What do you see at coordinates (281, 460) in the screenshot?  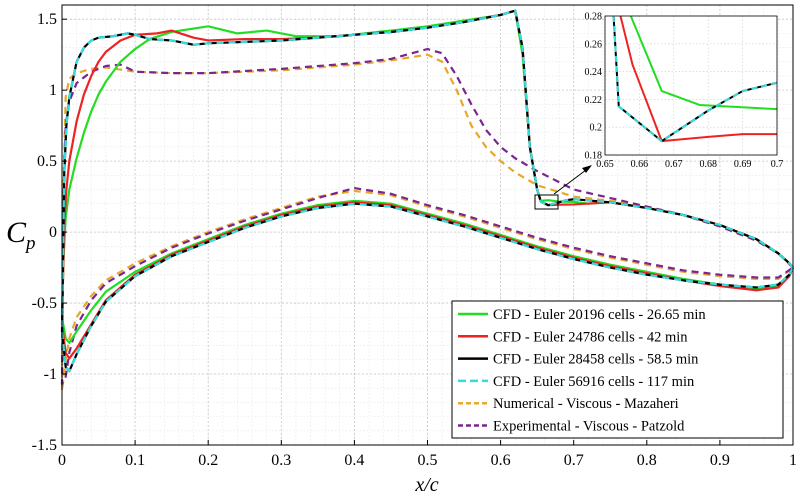 I see `x-tick-label: 0.3` at bounding box center [281, 460].